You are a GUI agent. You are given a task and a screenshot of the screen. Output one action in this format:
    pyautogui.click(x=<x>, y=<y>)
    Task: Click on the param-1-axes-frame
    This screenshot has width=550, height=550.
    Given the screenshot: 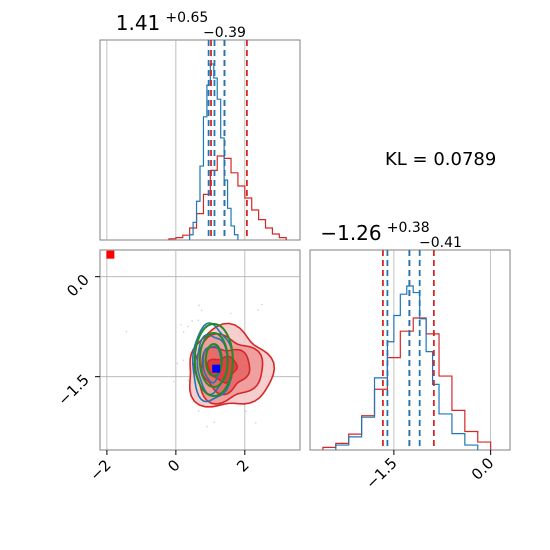 What is the action you would take?
    pyautogui.click(x=200, y=140)
    